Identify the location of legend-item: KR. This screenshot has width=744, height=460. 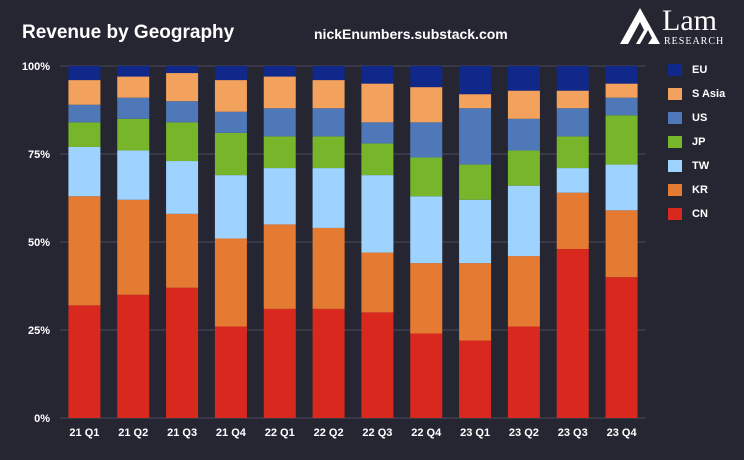
(696, 190).